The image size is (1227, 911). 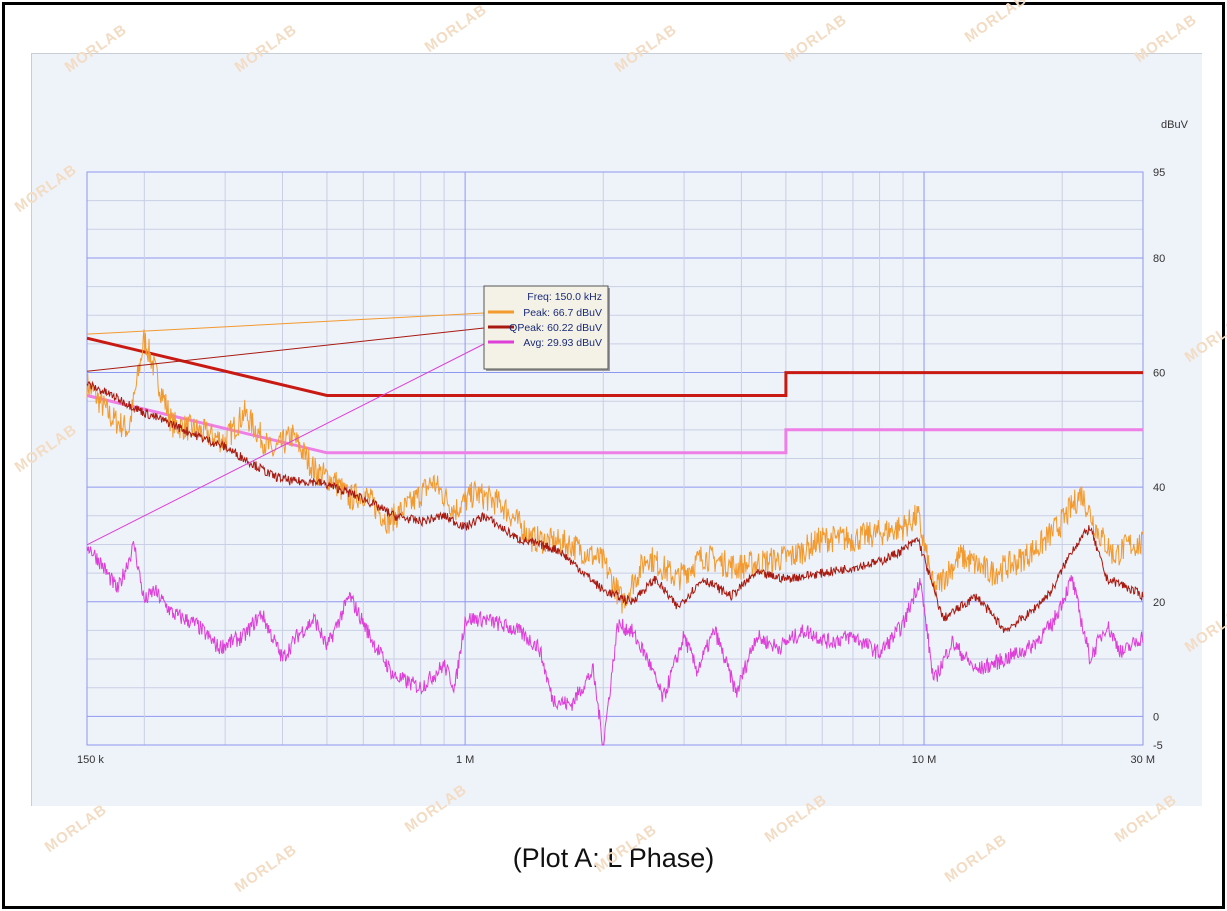 What do you see at coordinates (613, 858) in the screenshot?
I see `plot-caption: (Plot A: L Phase)` at bounding box center [613, 858].